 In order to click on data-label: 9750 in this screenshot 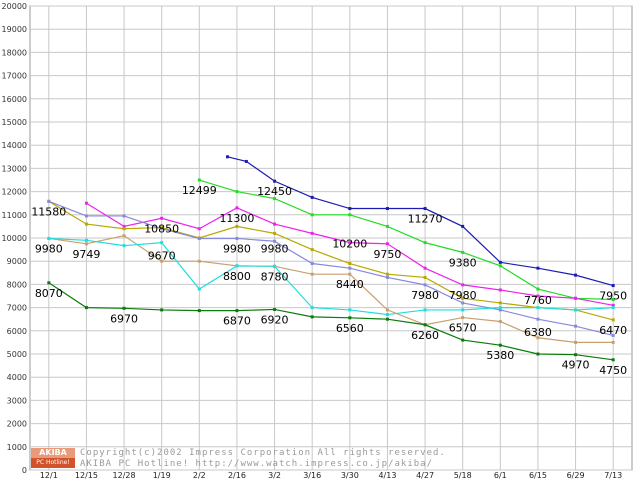, I will do `click(387, 254)`.